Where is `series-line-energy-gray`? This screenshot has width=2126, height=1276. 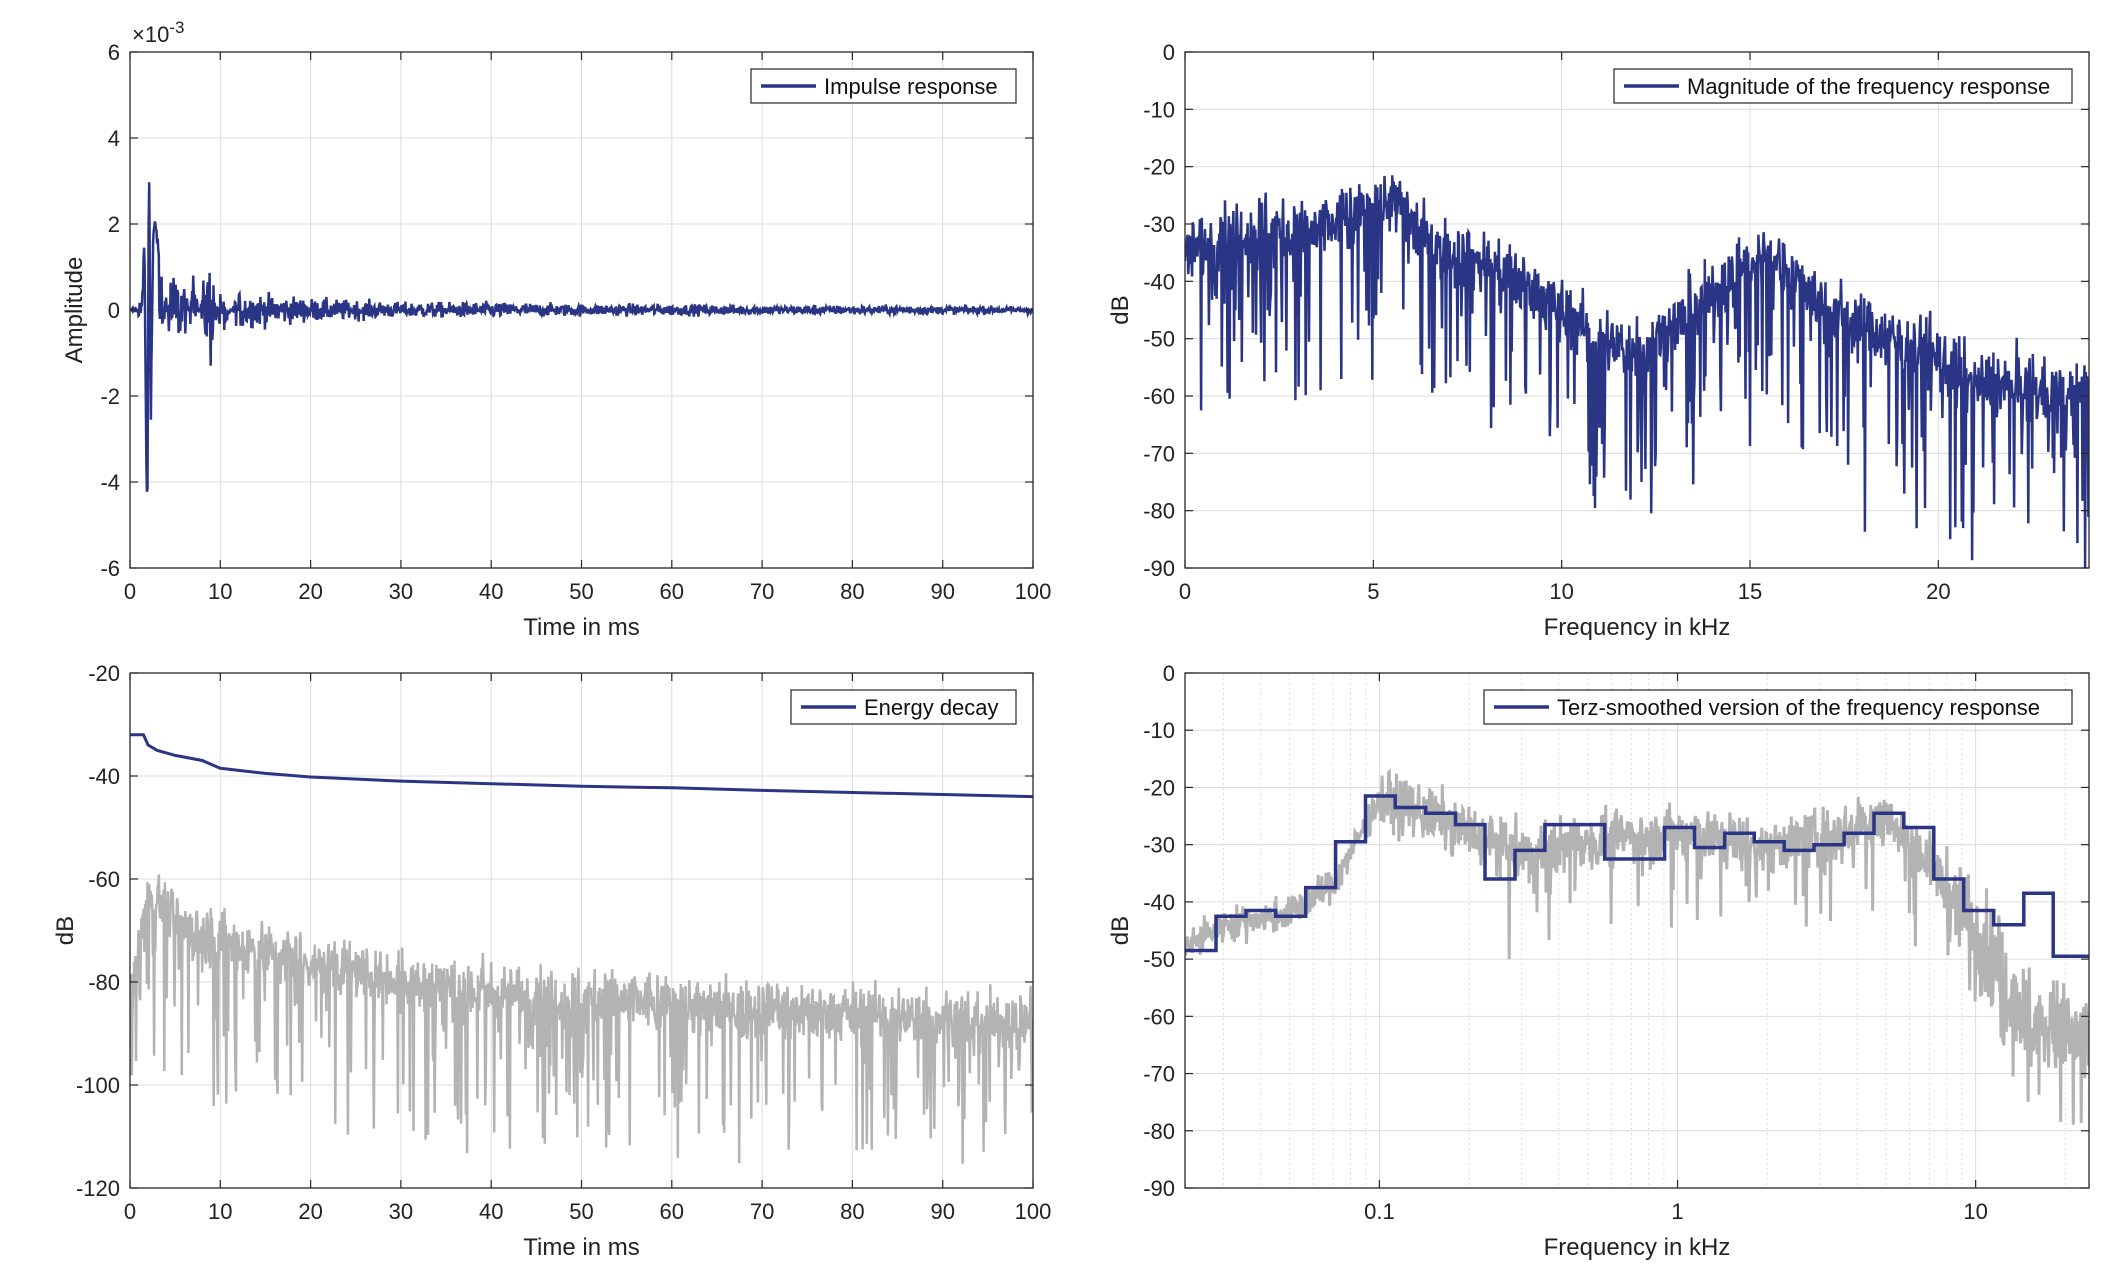 series-line-energy-gray is located at coordinates (581, 1019).